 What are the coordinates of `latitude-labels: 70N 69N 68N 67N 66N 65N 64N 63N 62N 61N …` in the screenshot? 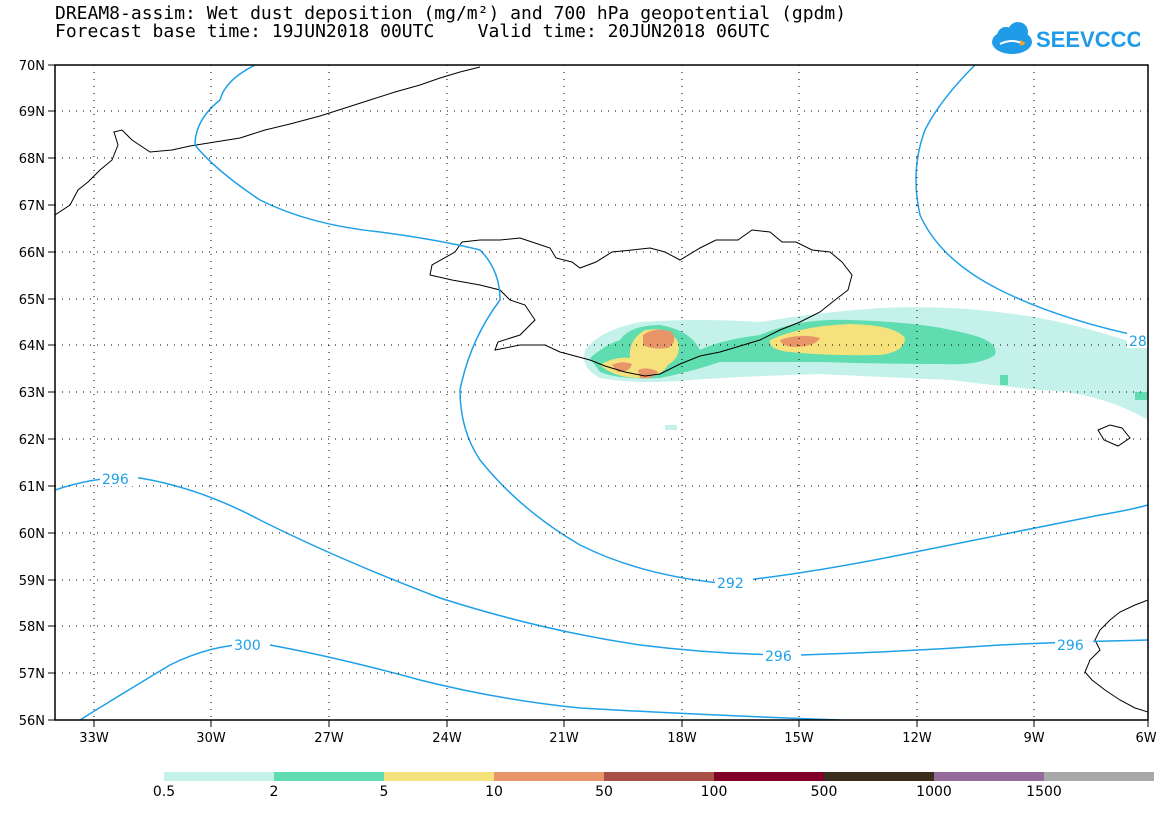 It's located at (32, 394).